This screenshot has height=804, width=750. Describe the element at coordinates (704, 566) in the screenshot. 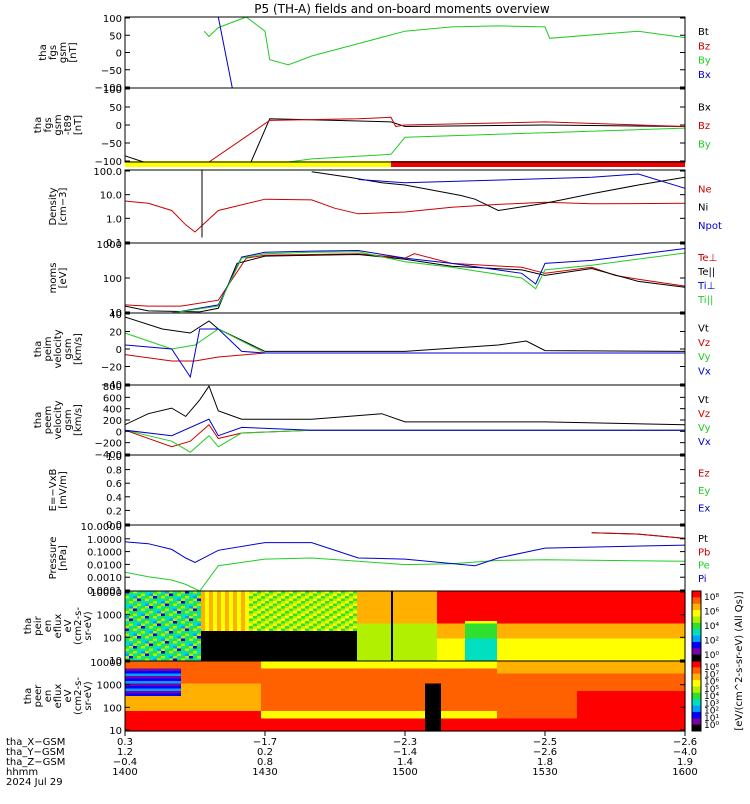

I see `legend-entry: Pe` at that location.